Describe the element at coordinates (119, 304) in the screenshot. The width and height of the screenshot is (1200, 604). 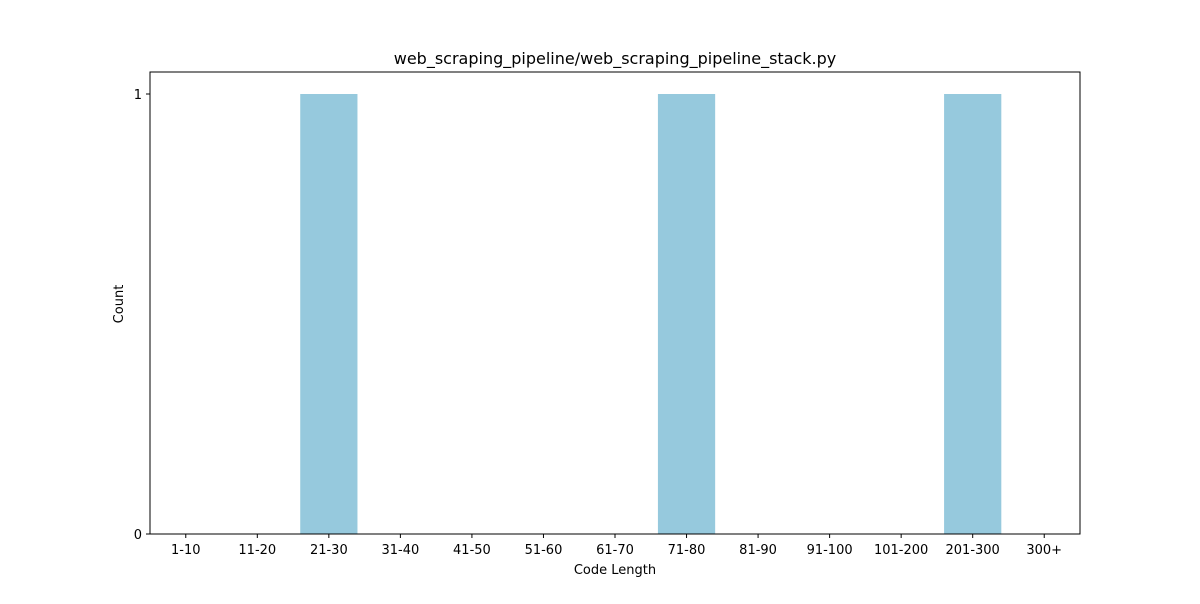
I see `y-axis-label: Count` at that location.